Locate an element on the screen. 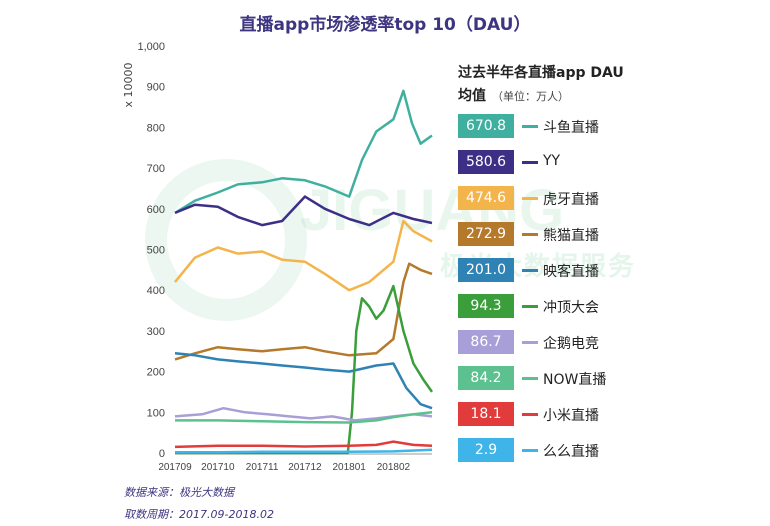  legend-item: 670.8 斗鱼直播 is located at coordinates (608, 127).